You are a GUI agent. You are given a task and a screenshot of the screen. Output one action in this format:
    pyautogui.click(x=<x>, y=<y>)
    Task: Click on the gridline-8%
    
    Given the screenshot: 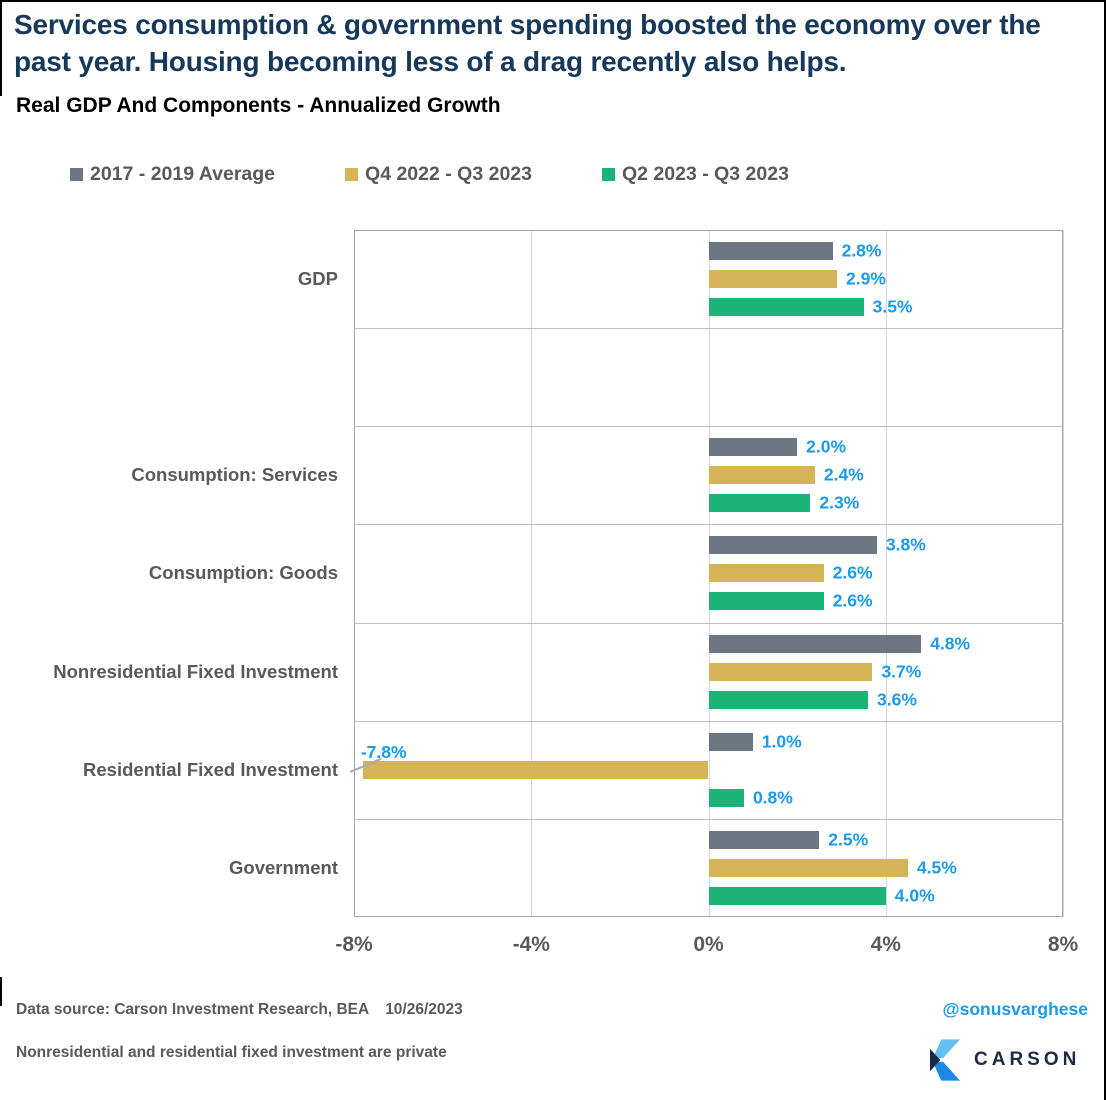 What is the action you would take?
    pyautogui.click(x=1063, y=573)
    